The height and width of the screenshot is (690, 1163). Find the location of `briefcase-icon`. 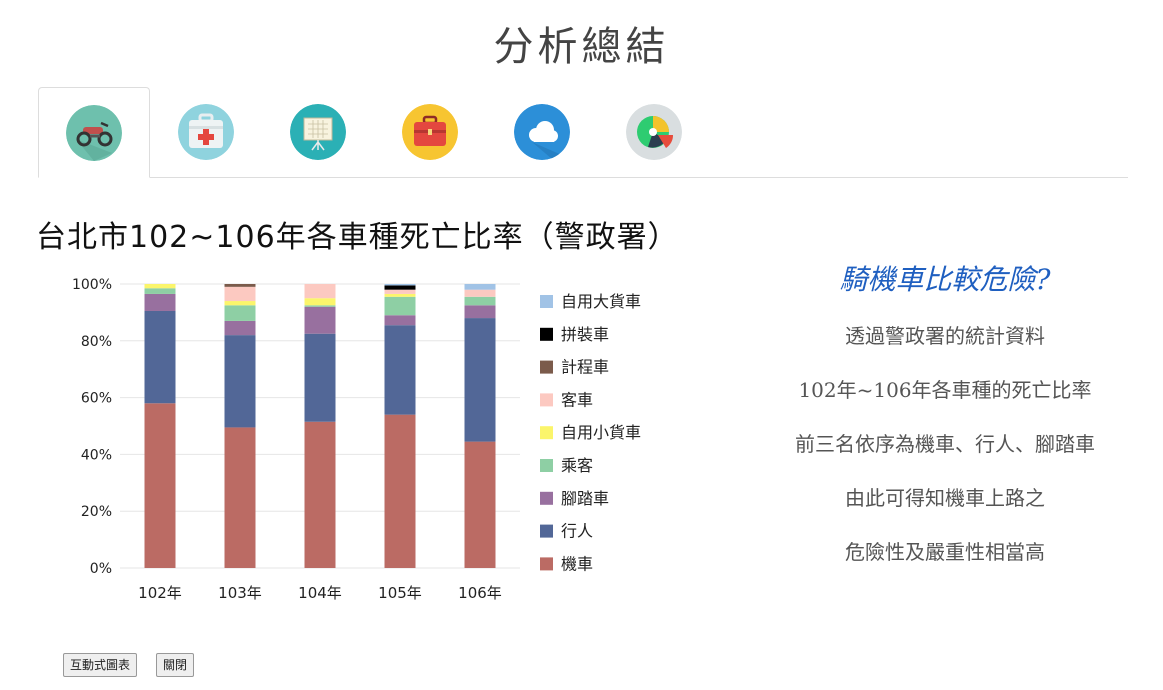

briefcase-icon is located at coordinates (430, 132).